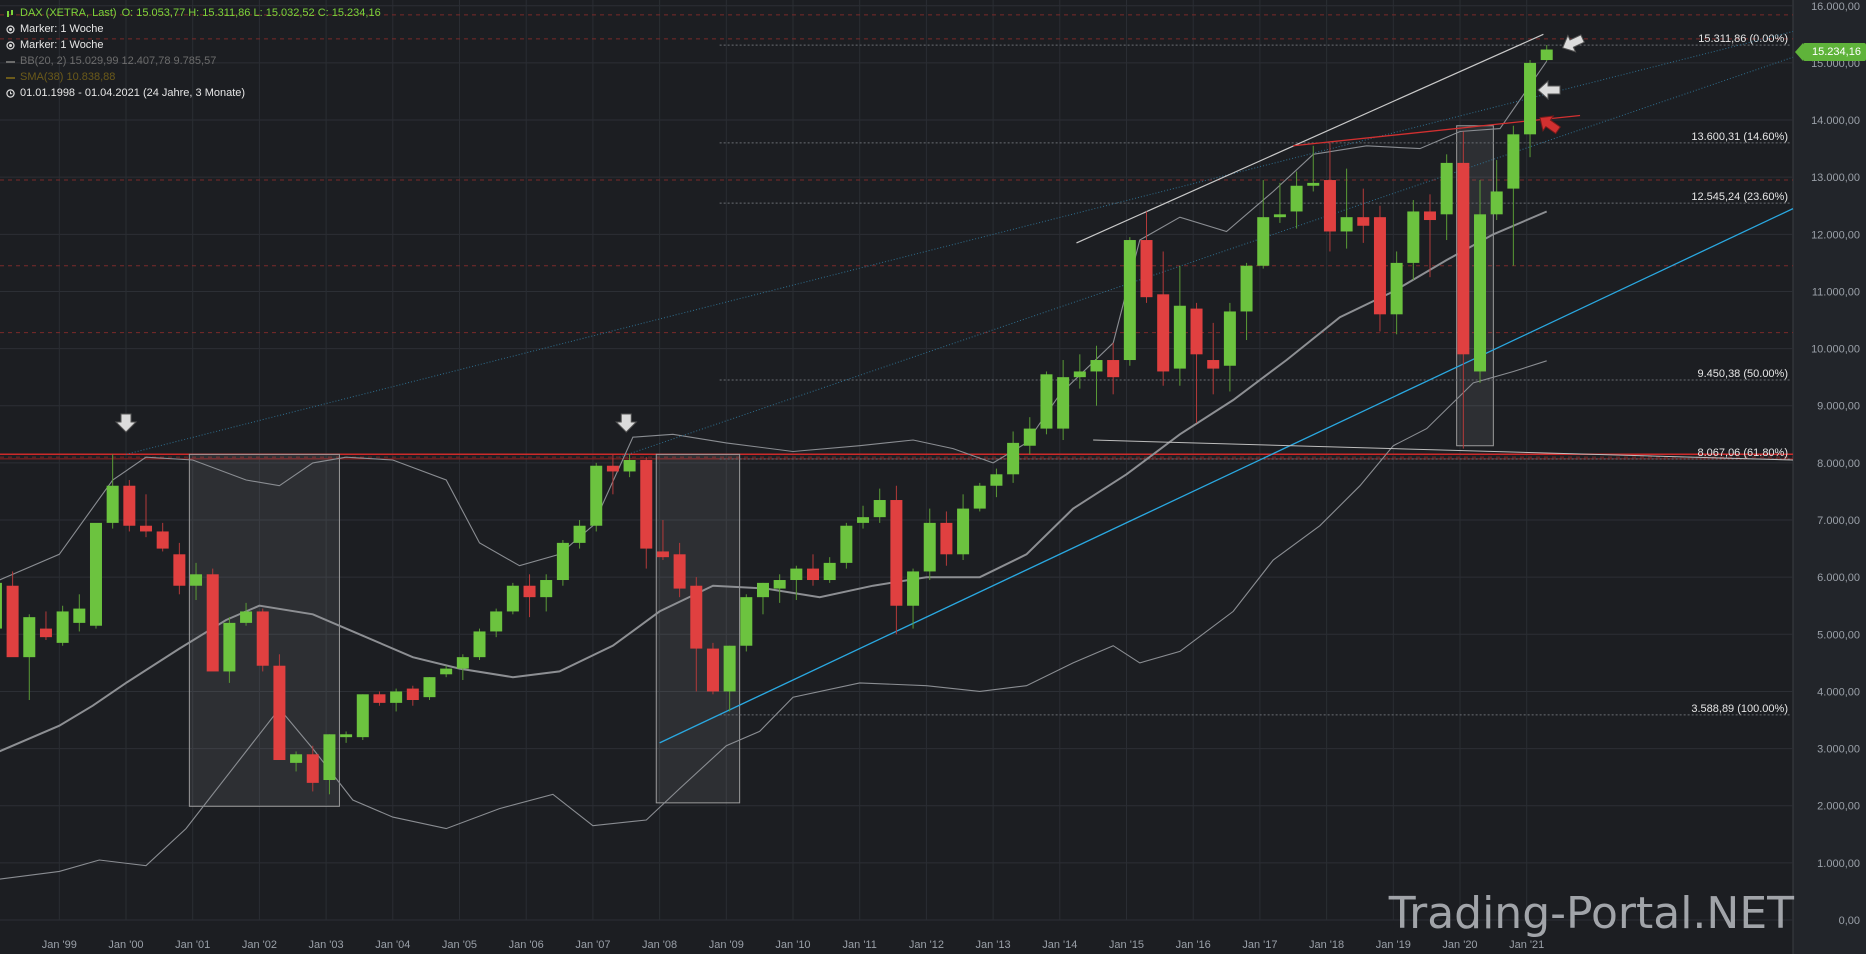  I want to click on x-tick-label: Jan '03, so click(326, 945).